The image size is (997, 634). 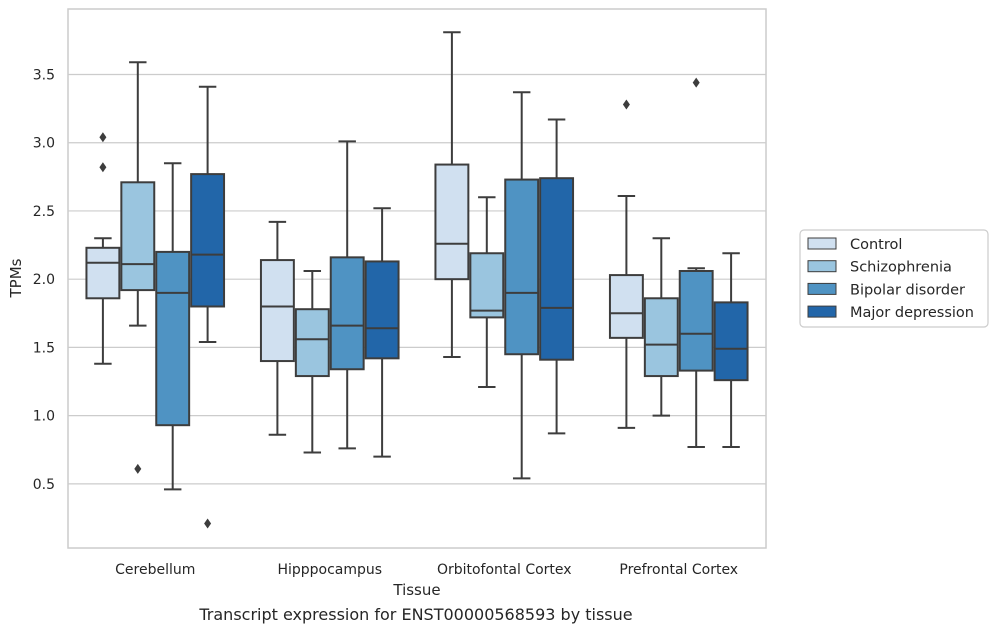 I want to click on y-tick-label: 1.5, so click(x=44, y=348).